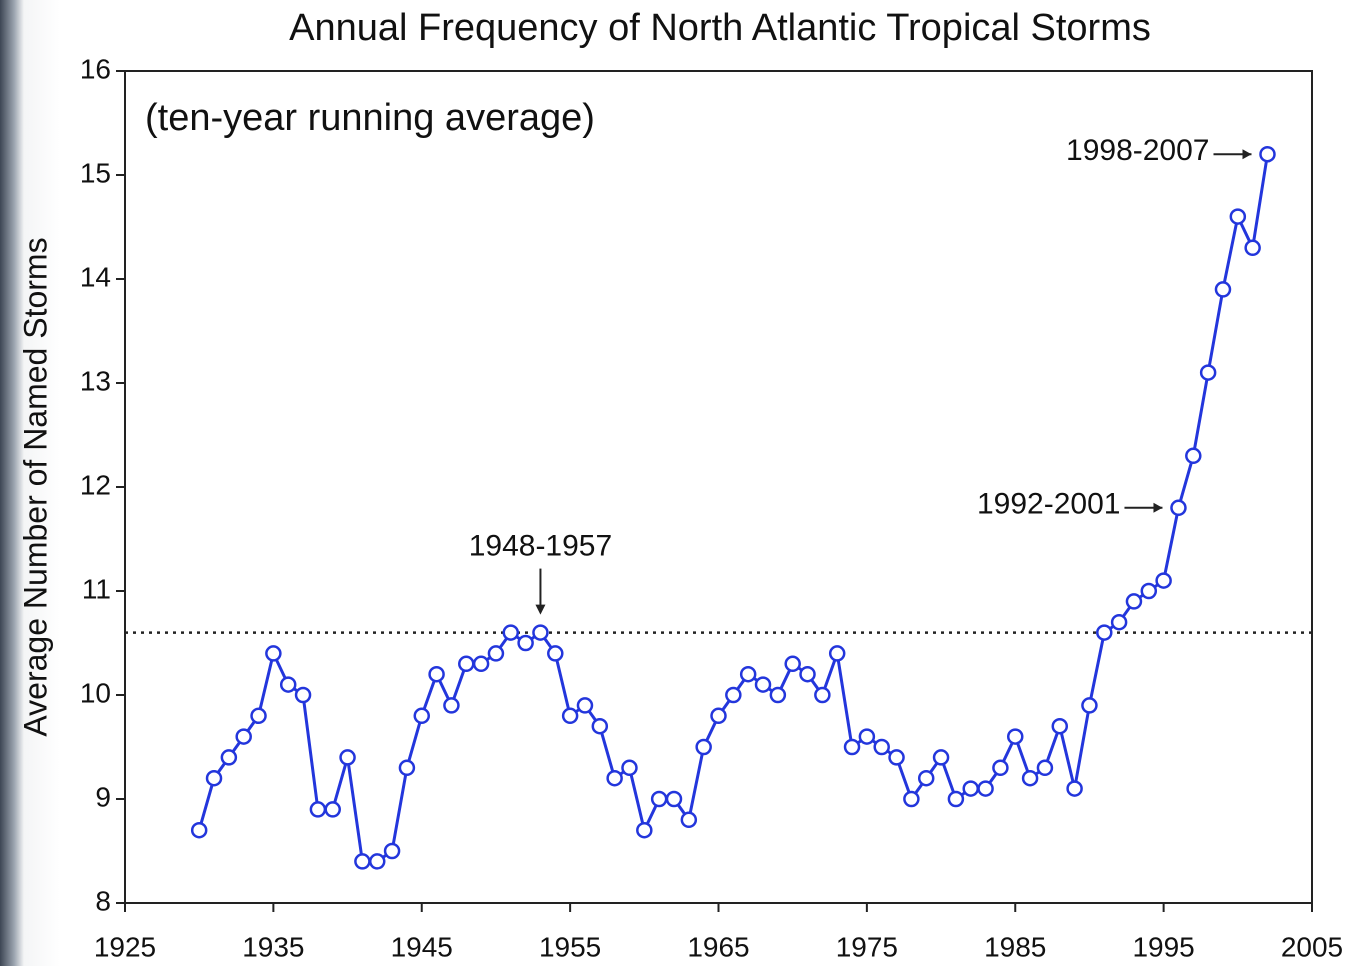  What do you see at coordinates (422, 946) in the screenshot?
I see `x-tick-label: 1945` at bounding box center [422, 946].